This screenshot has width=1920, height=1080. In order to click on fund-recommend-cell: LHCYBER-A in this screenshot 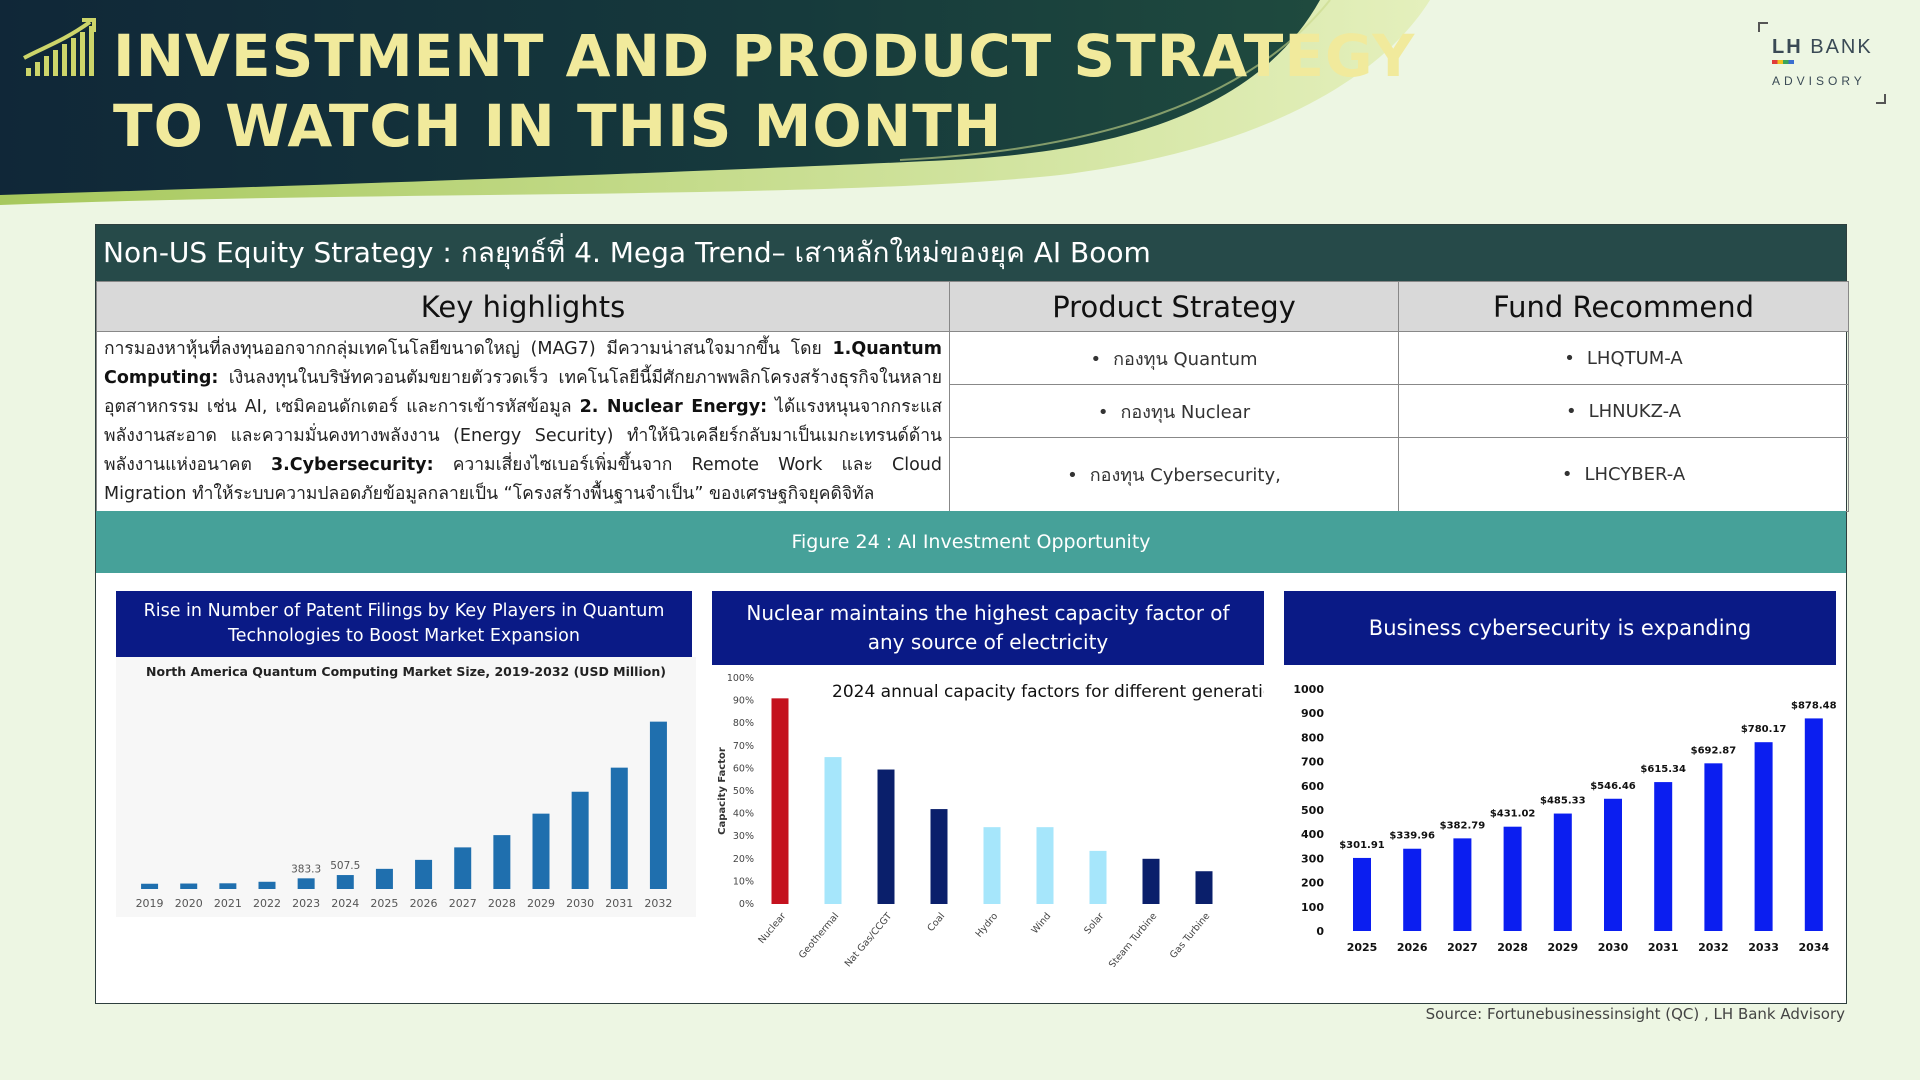, I will do `click(1623, 474)`.